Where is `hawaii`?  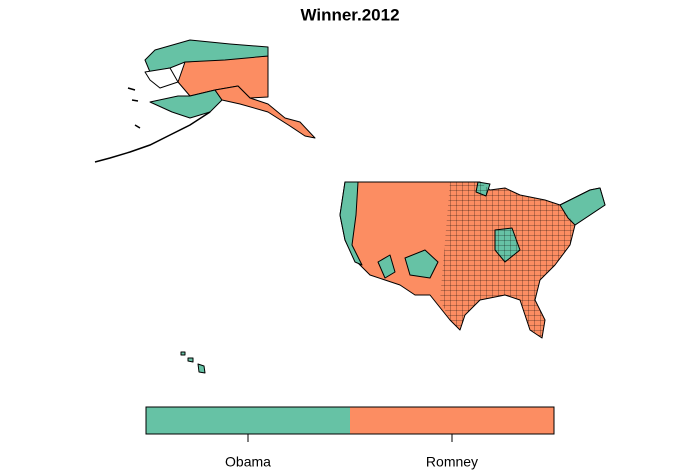
hawaii is located at coordinates (193, 362).